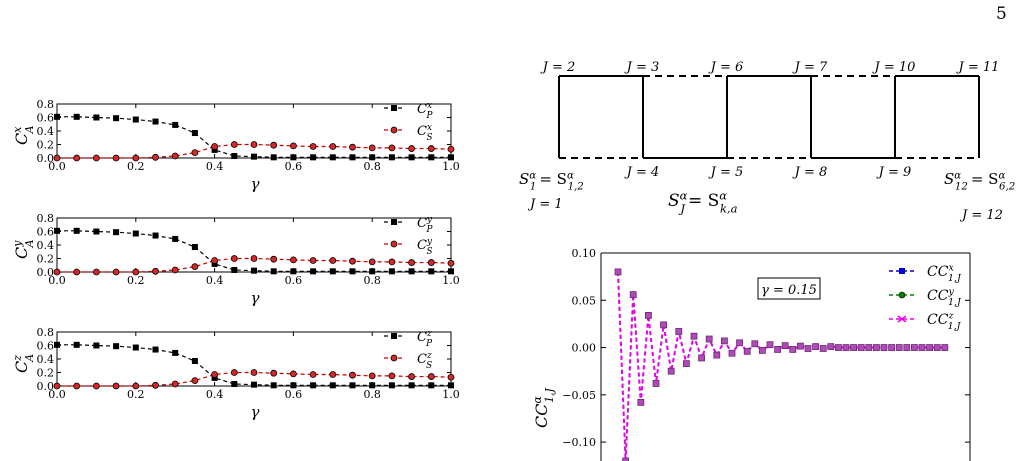 The height and width of the screenshot is (461, 1032). What do you see at coordinates (551, 181) in the screenshot?
I see `corner-left-formula: Sα 1 = Sα 1,2` at bounding box center [551, 181].